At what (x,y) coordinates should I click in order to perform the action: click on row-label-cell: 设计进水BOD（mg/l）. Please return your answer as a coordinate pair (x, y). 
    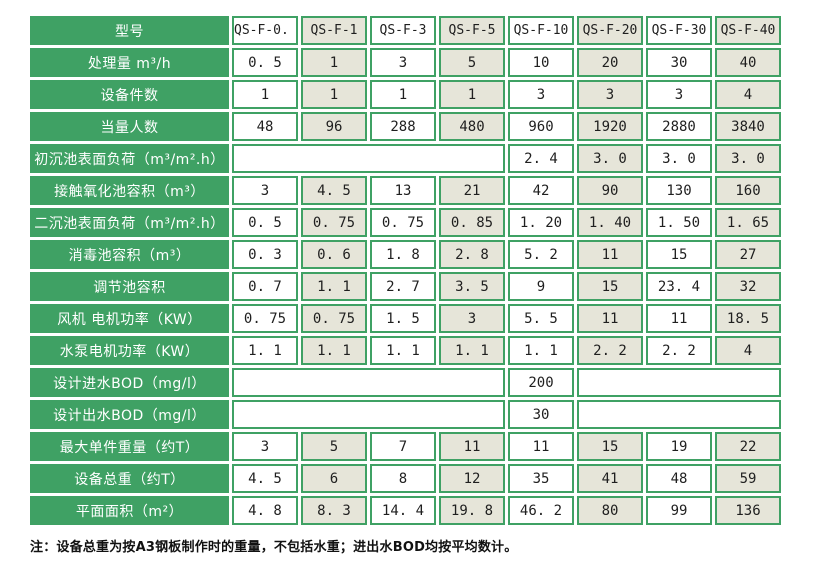
    Looking at the image, I should click on (129, 382).